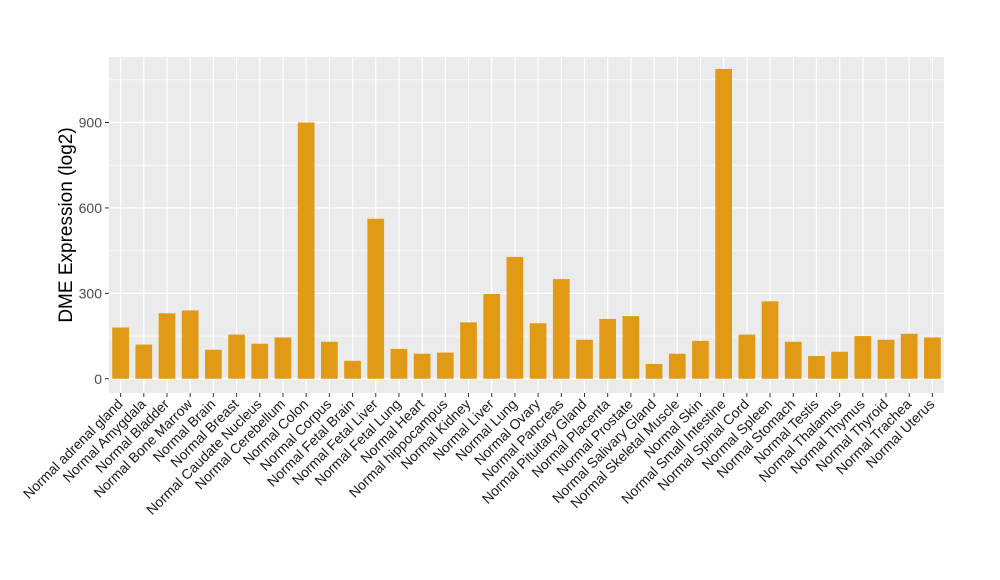 The image size is (1000, 580). What do you see at coordinates (91, 208) in the screenshot?
I see `y-tick-label: 600` at bounding box center [91, 208].